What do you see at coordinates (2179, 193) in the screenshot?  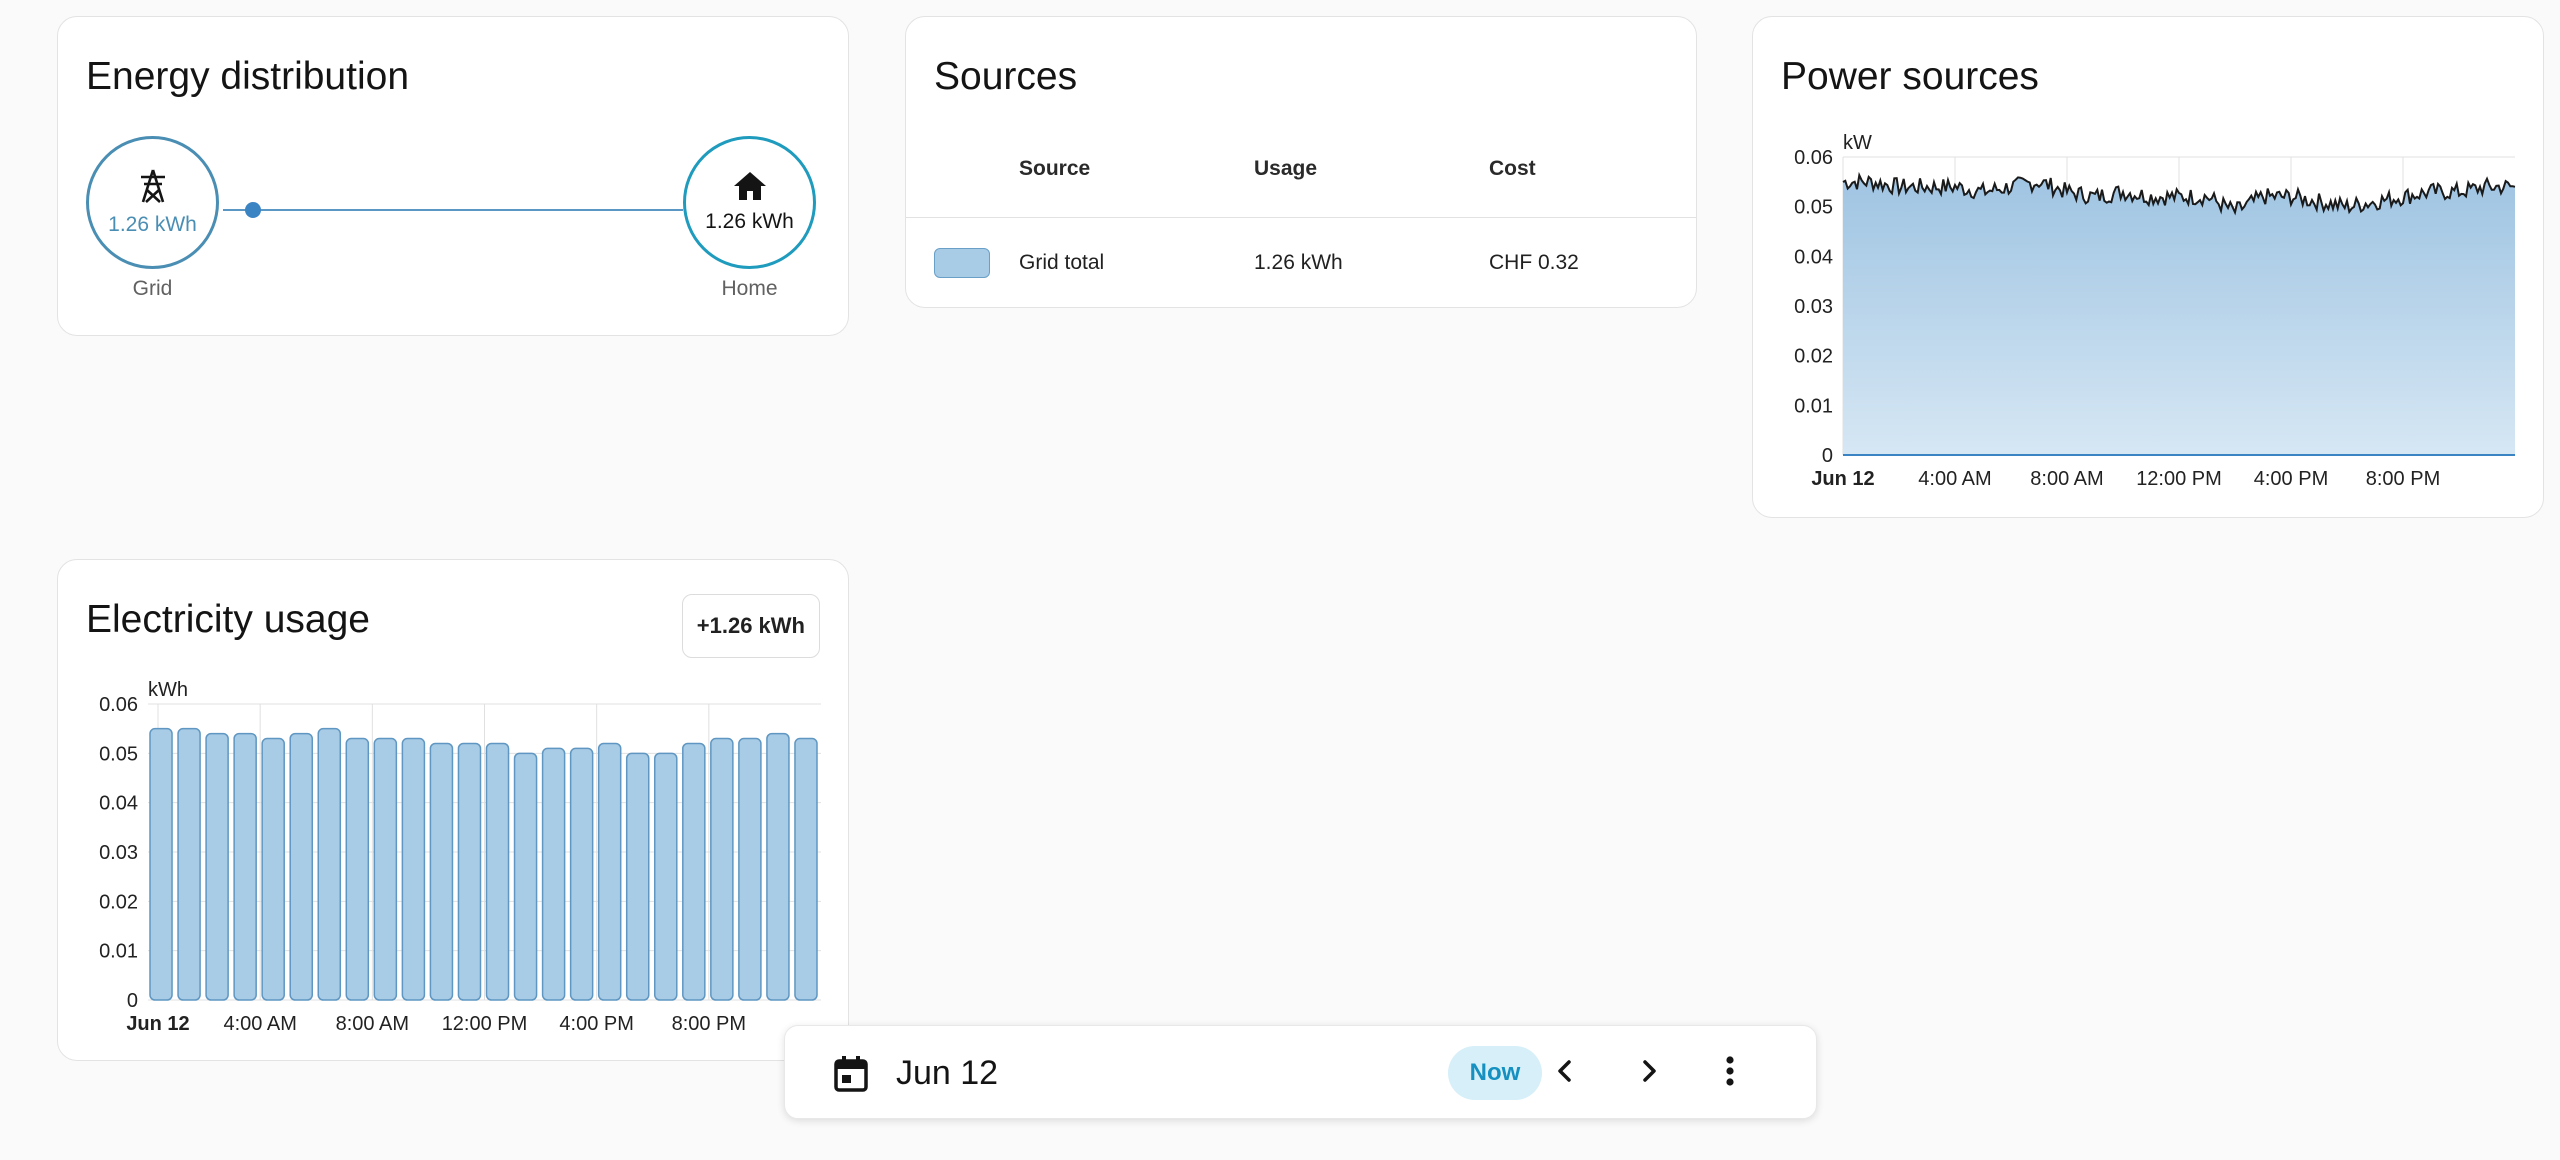 I see `power-series-line` at bounding box center [2179, 193].